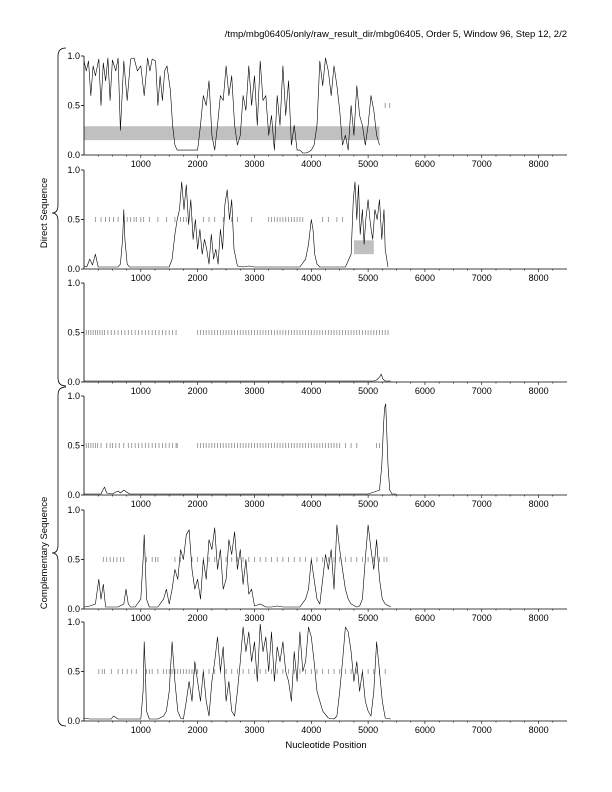  I want to click on group-brace-complementary, so click(59, 556).